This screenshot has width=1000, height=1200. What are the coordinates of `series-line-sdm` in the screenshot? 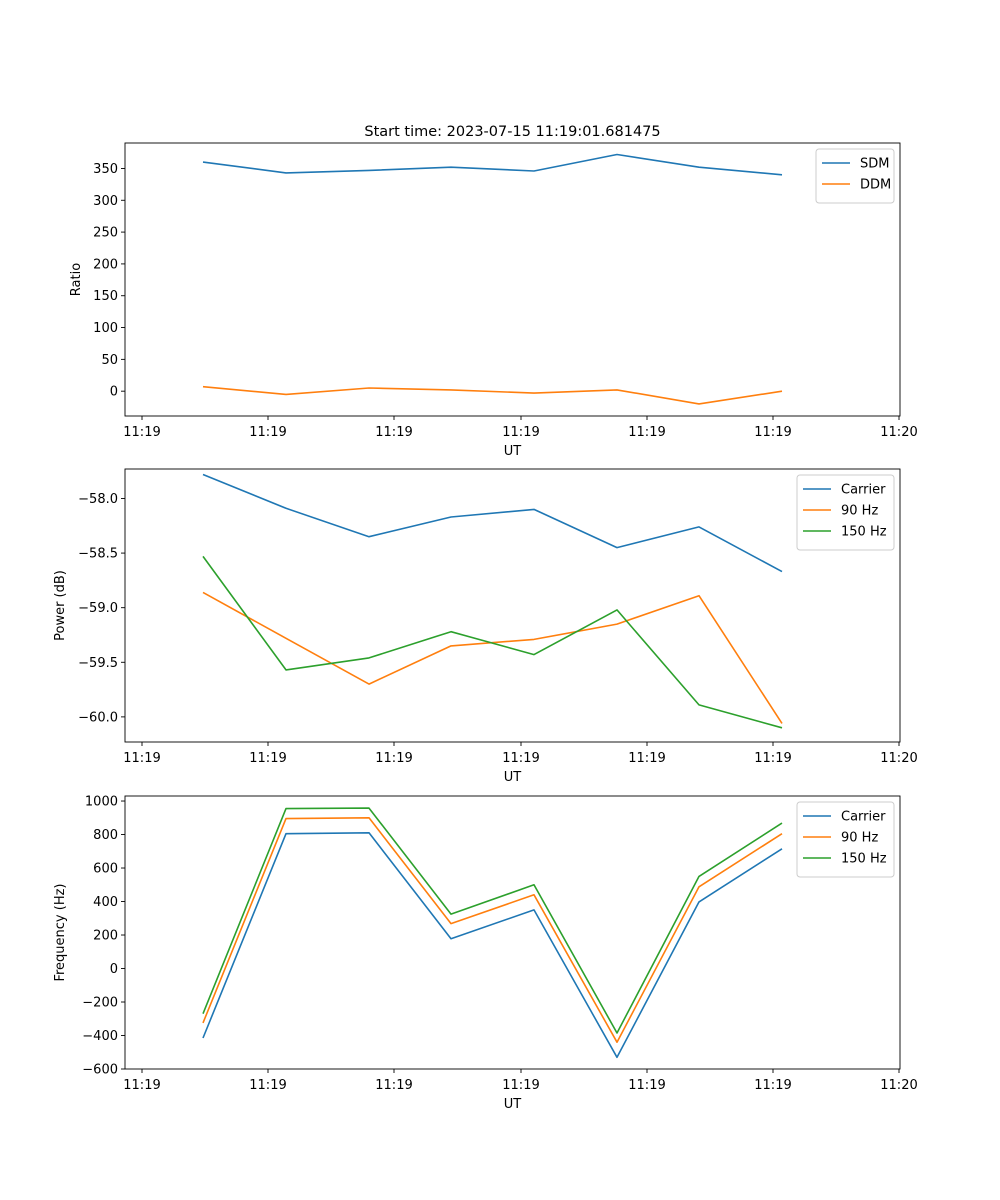 It's located at (492, 164).